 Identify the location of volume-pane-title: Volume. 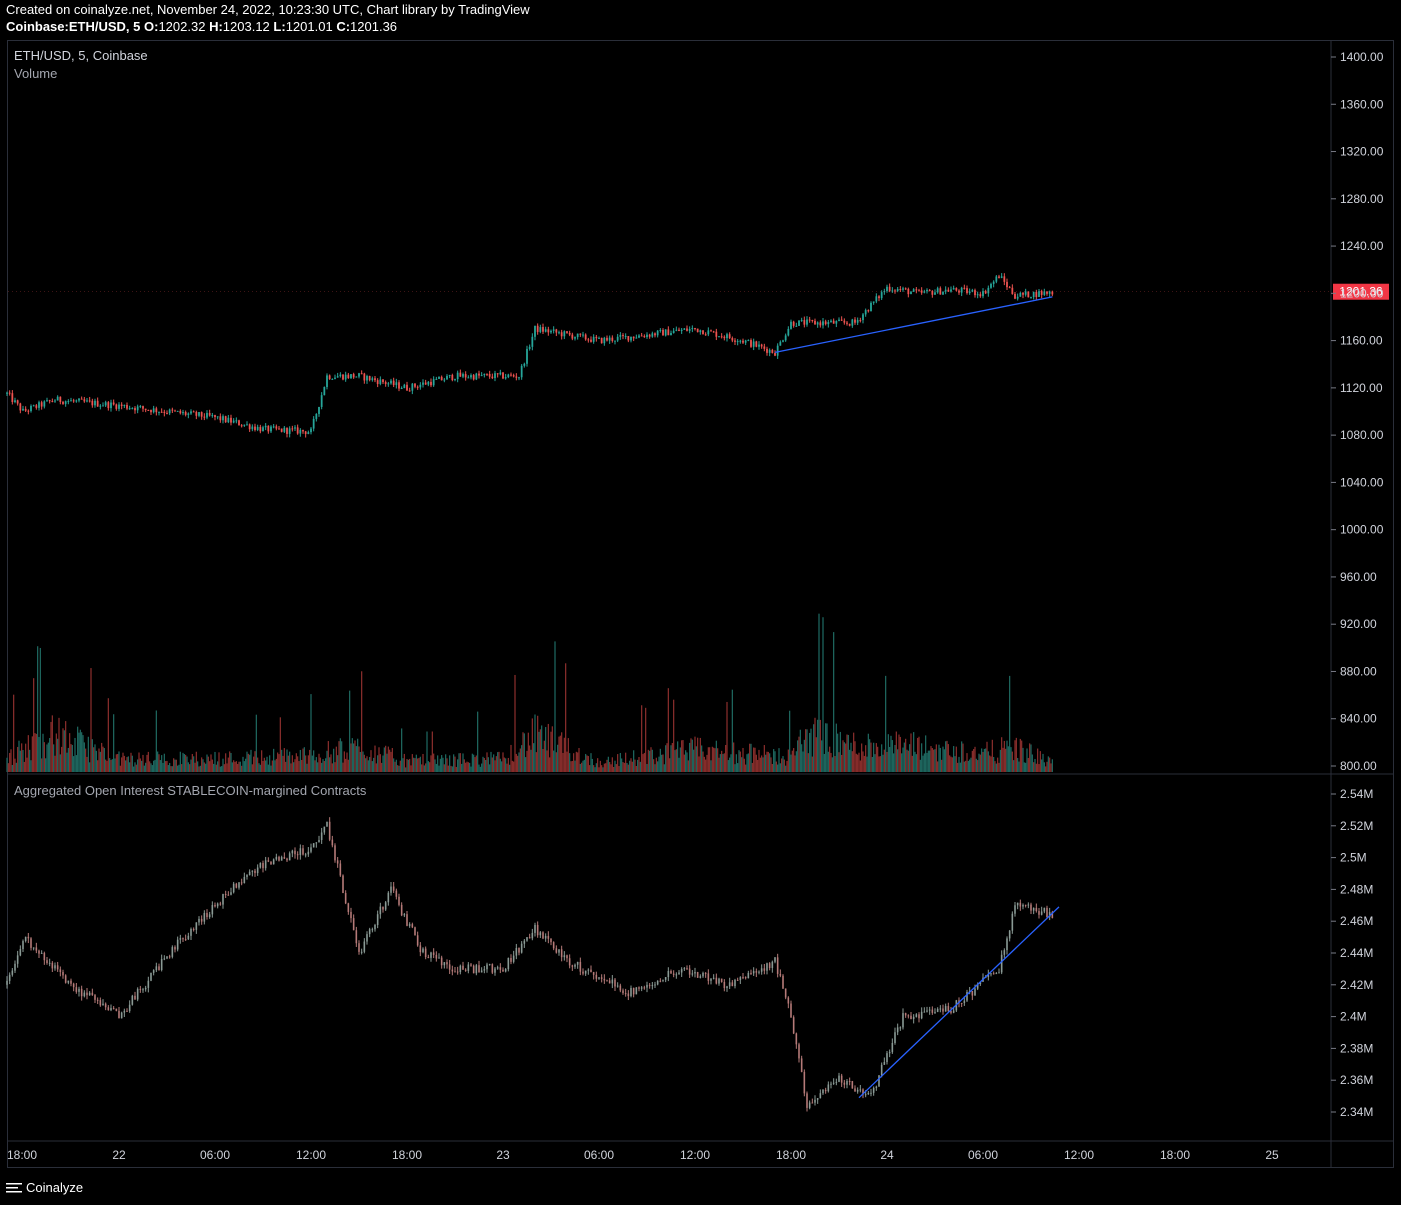
(36, 73).